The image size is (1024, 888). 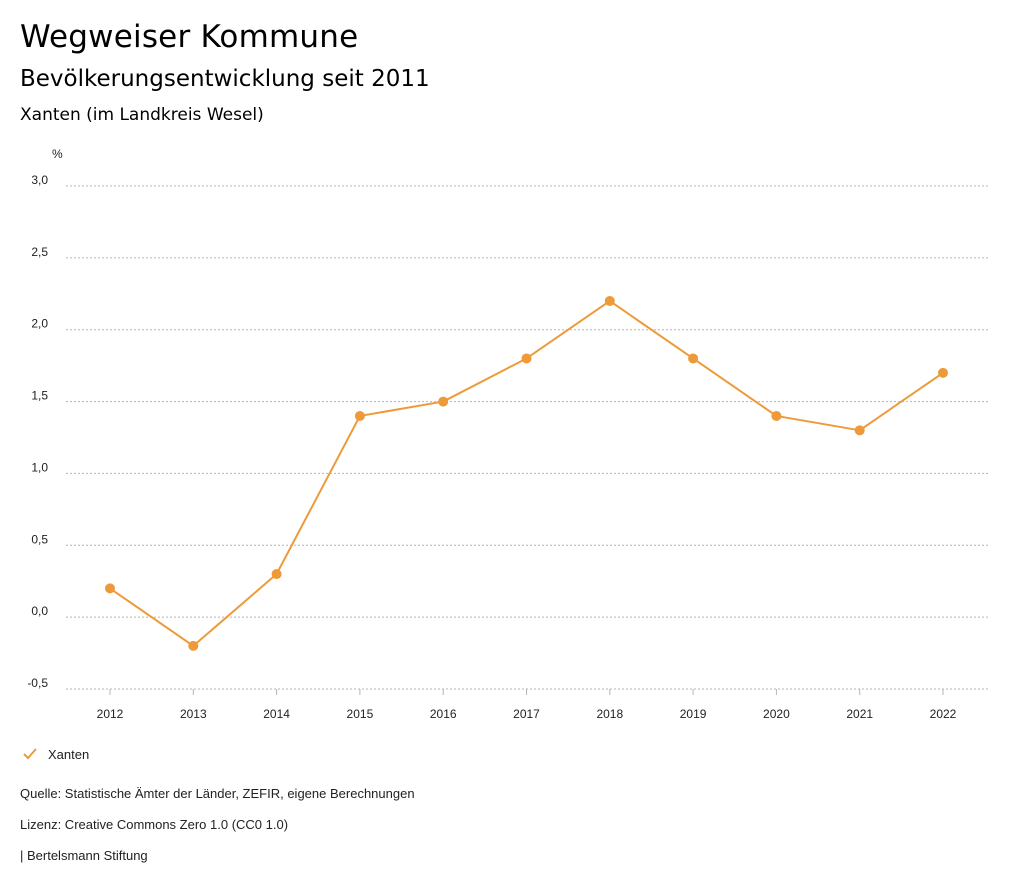 I want to click on x-tick-label: 2013, so click(x=193, y=714).